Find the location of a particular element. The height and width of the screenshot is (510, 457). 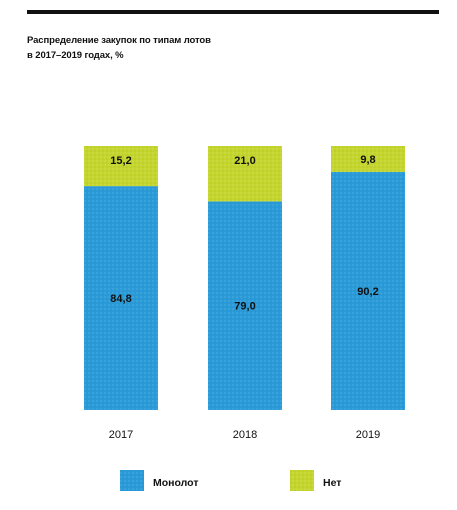

top-rule is located at coordinates (233, 12).